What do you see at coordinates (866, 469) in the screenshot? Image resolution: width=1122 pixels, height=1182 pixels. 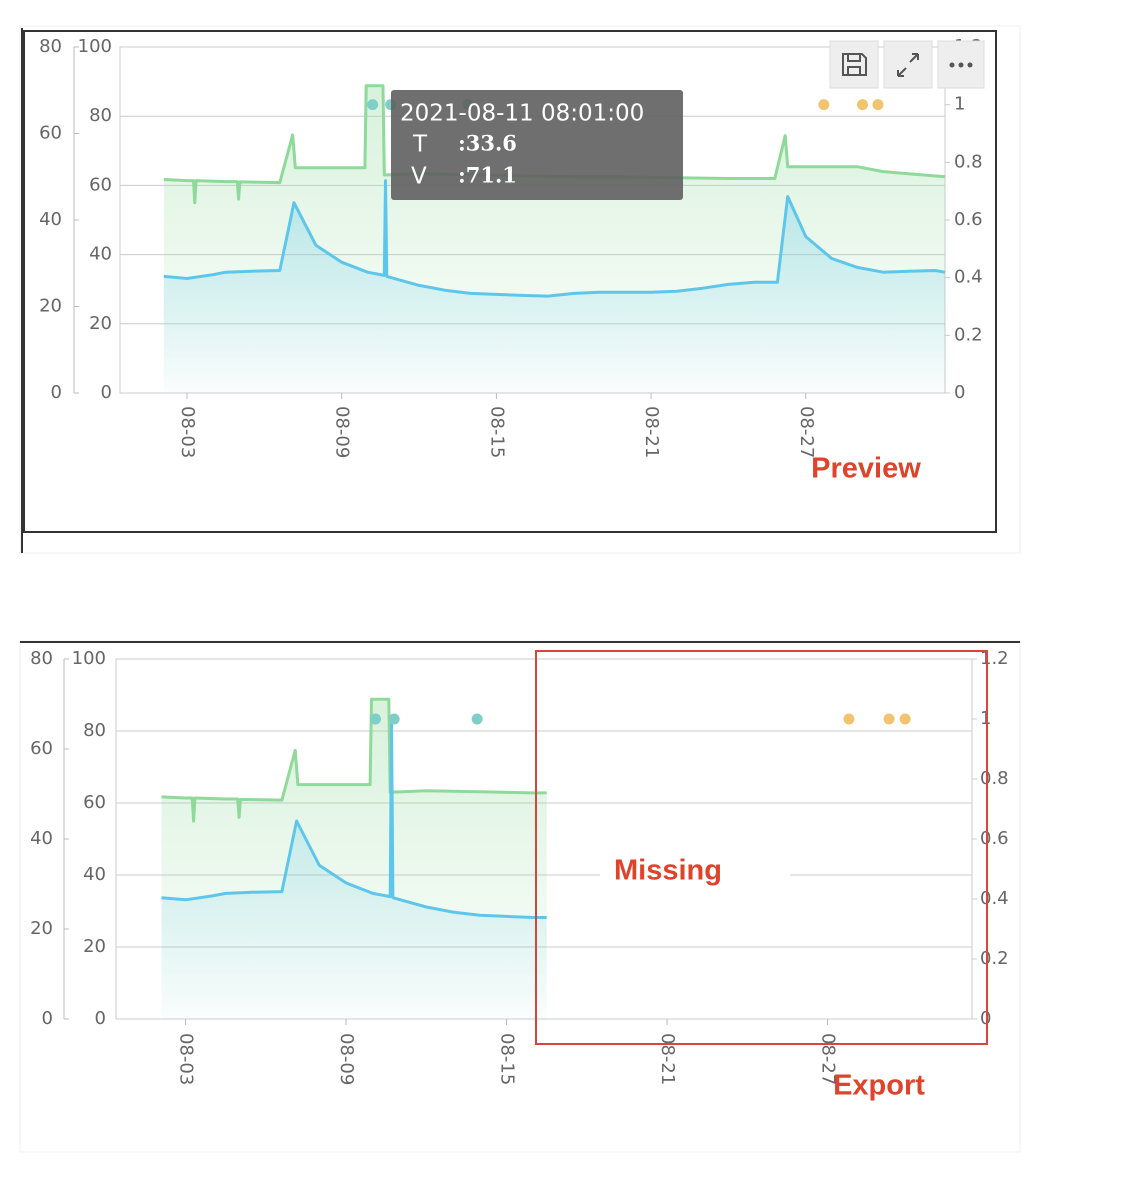 I see `annotation: Preview` at bounding box center [866, 469].